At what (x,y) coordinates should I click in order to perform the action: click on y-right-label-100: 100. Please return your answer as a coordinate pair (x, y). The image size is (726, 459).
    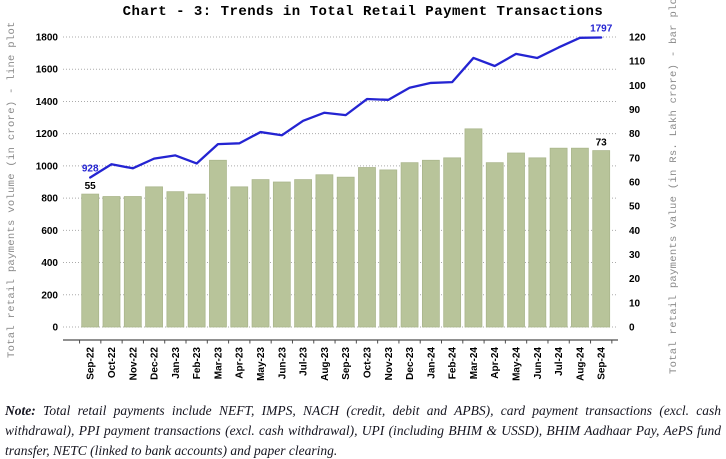
    Looking at the image, I should click on (637, 86).